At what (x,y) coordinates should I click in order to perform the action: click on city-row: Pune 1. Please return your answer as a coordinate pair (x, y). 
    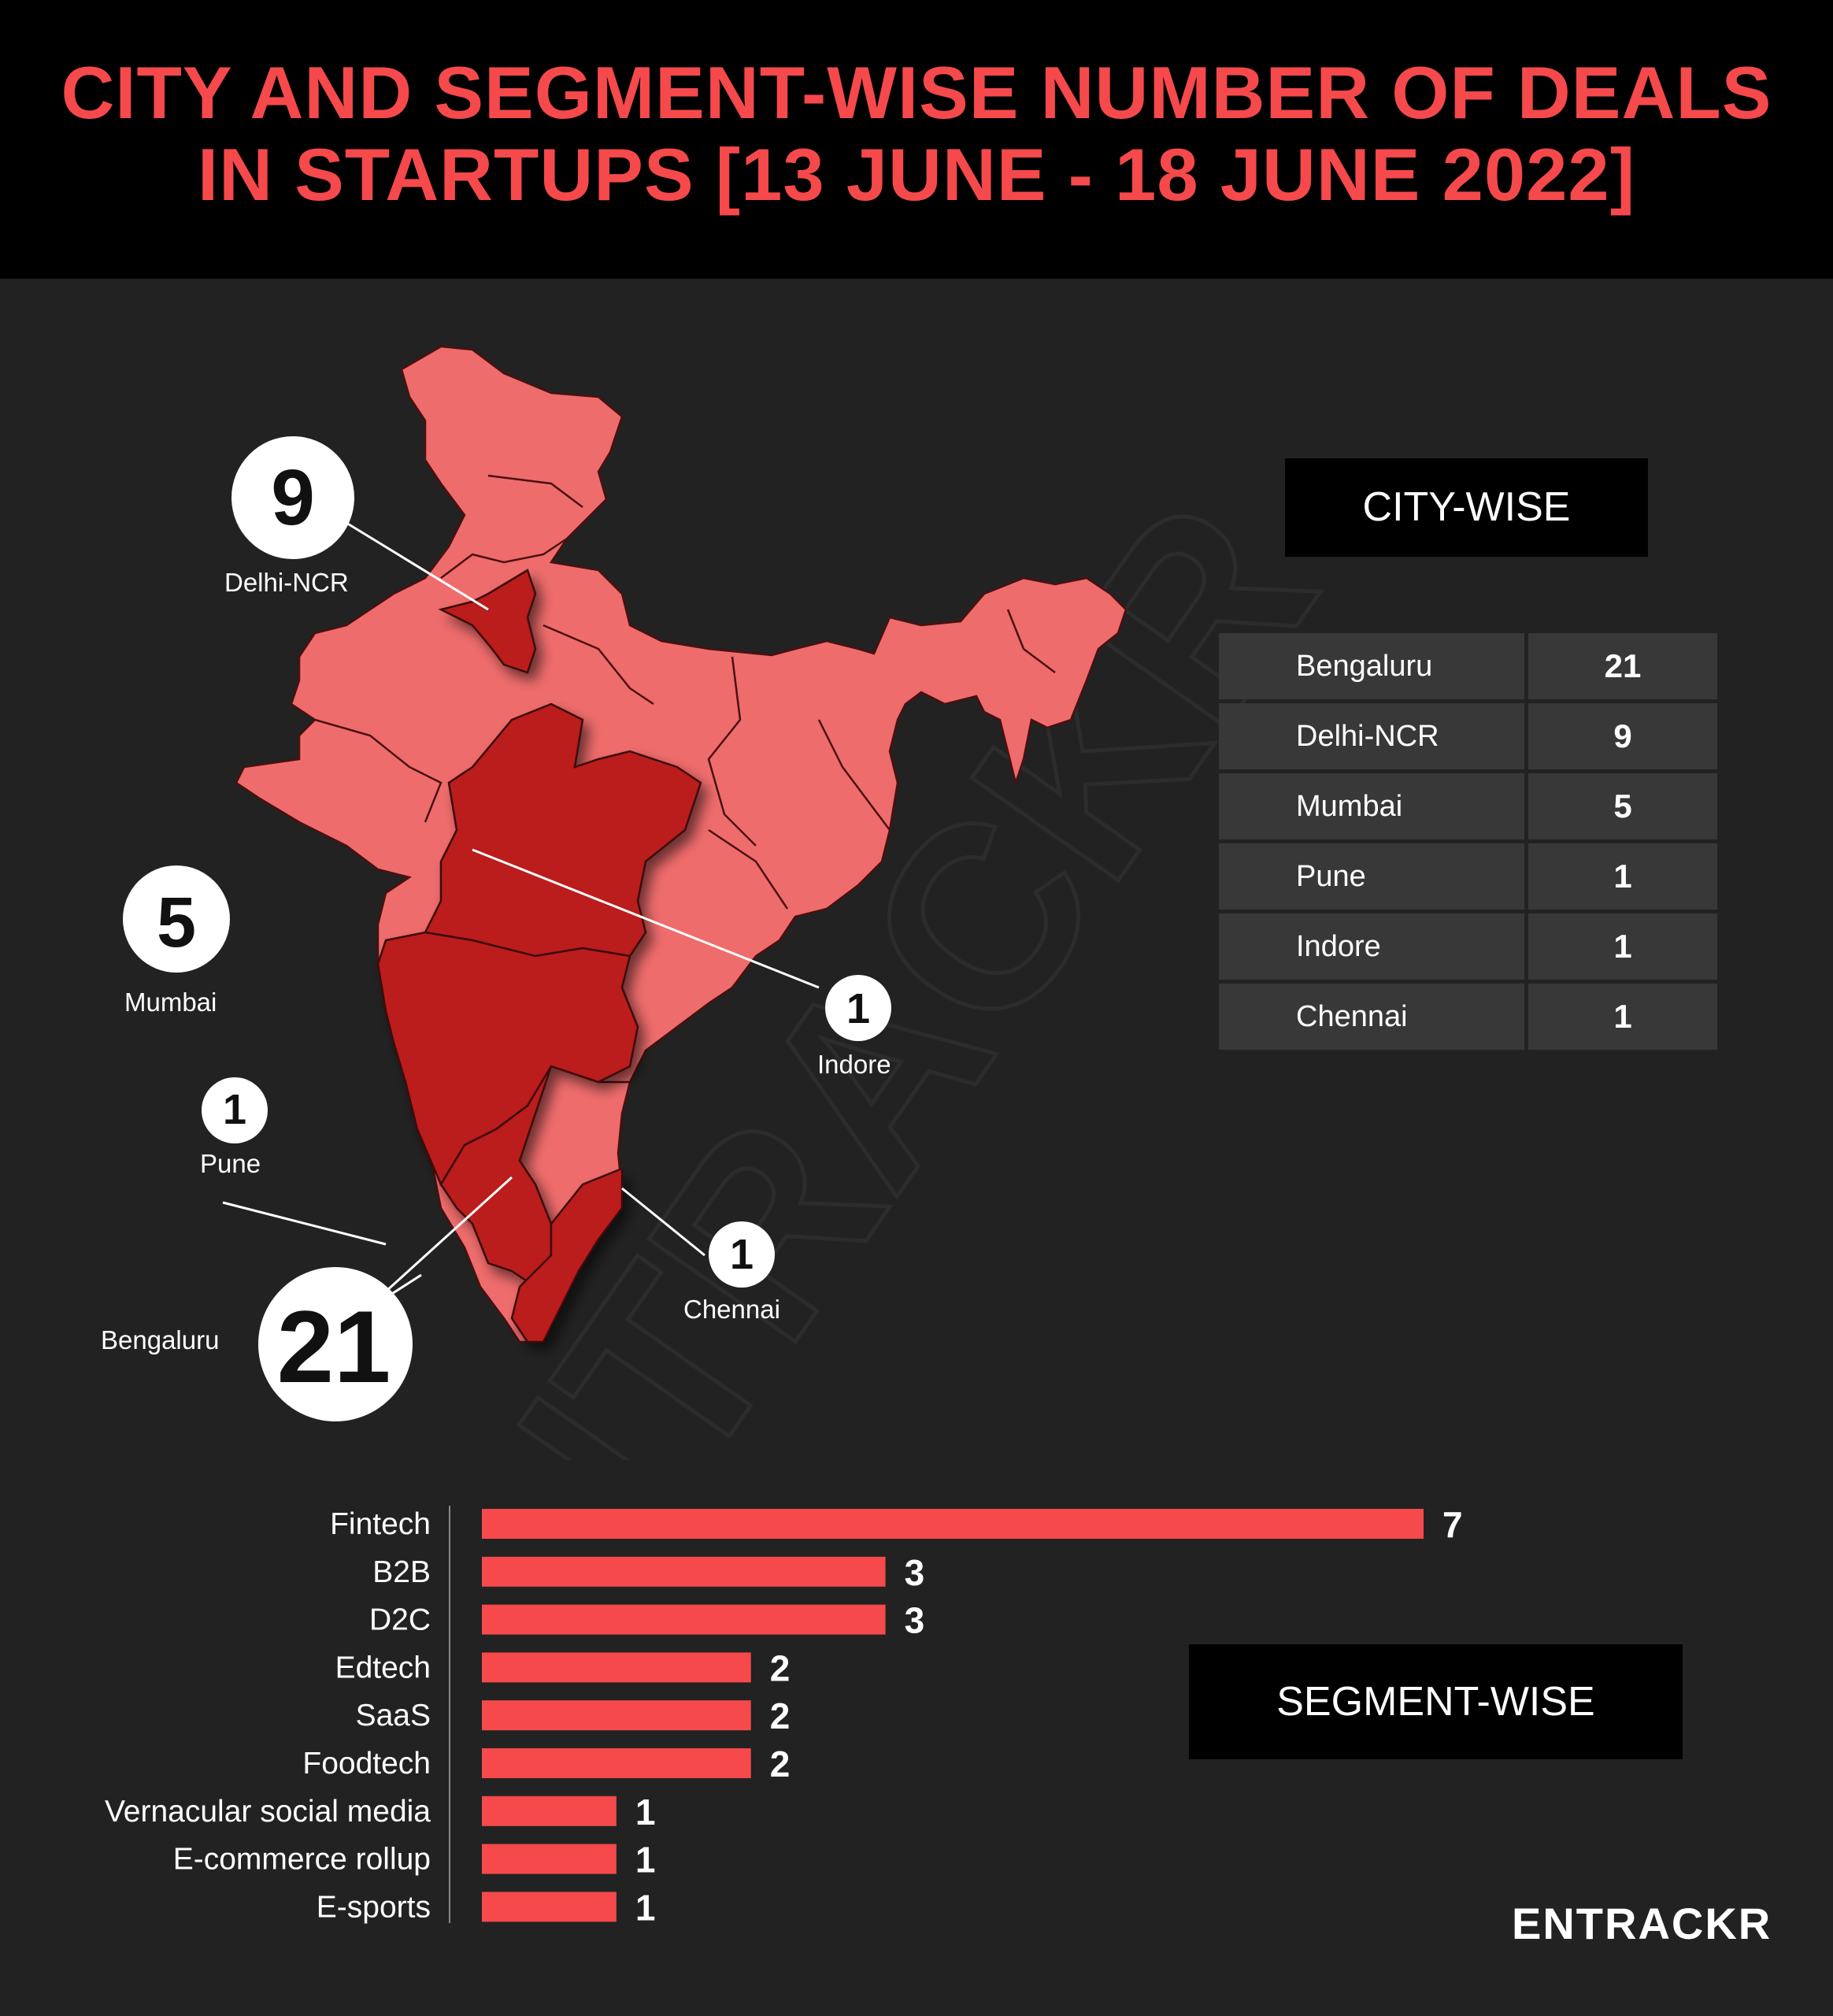
    Looking at the image, I should click on (1469, 876).